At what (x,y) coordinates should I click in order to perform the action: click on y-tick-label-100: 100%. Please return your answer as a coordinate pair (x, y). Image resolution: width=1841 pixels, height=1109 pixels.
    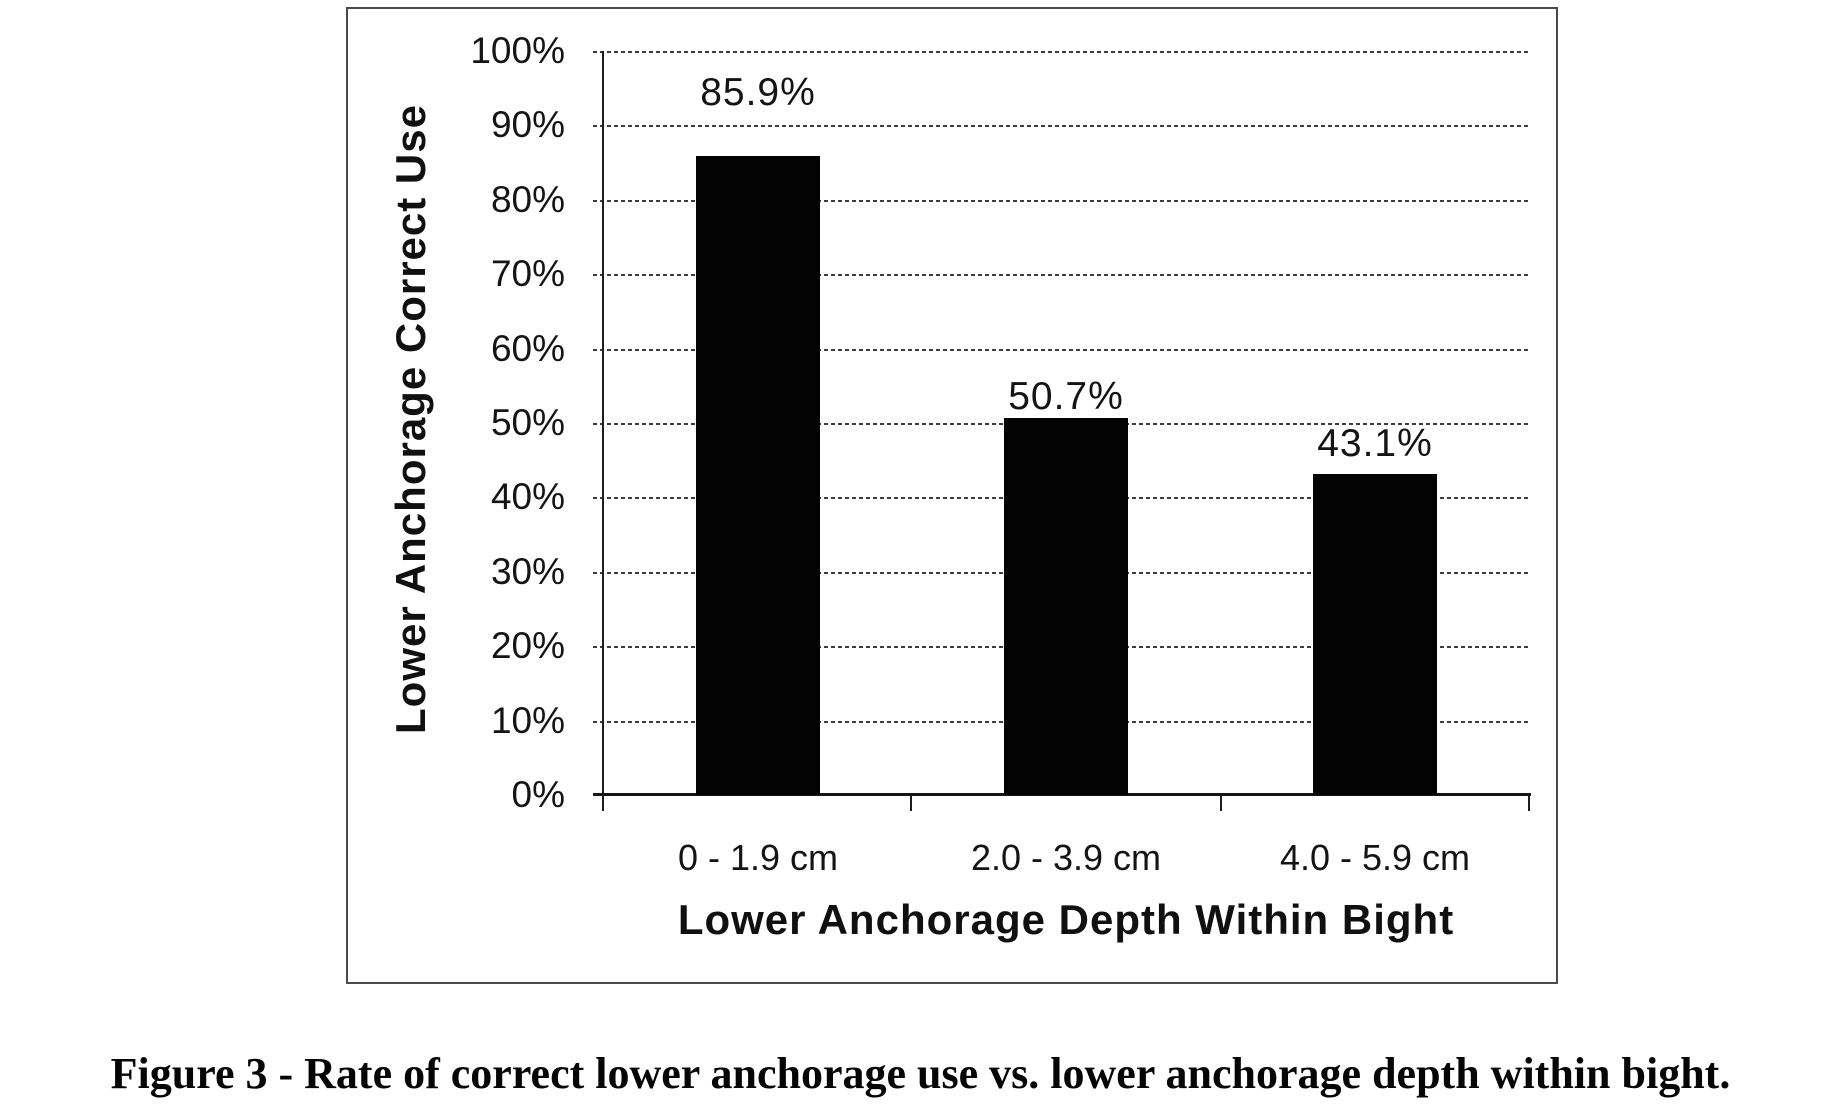
    Looking at the image, I should click on (517, 50).